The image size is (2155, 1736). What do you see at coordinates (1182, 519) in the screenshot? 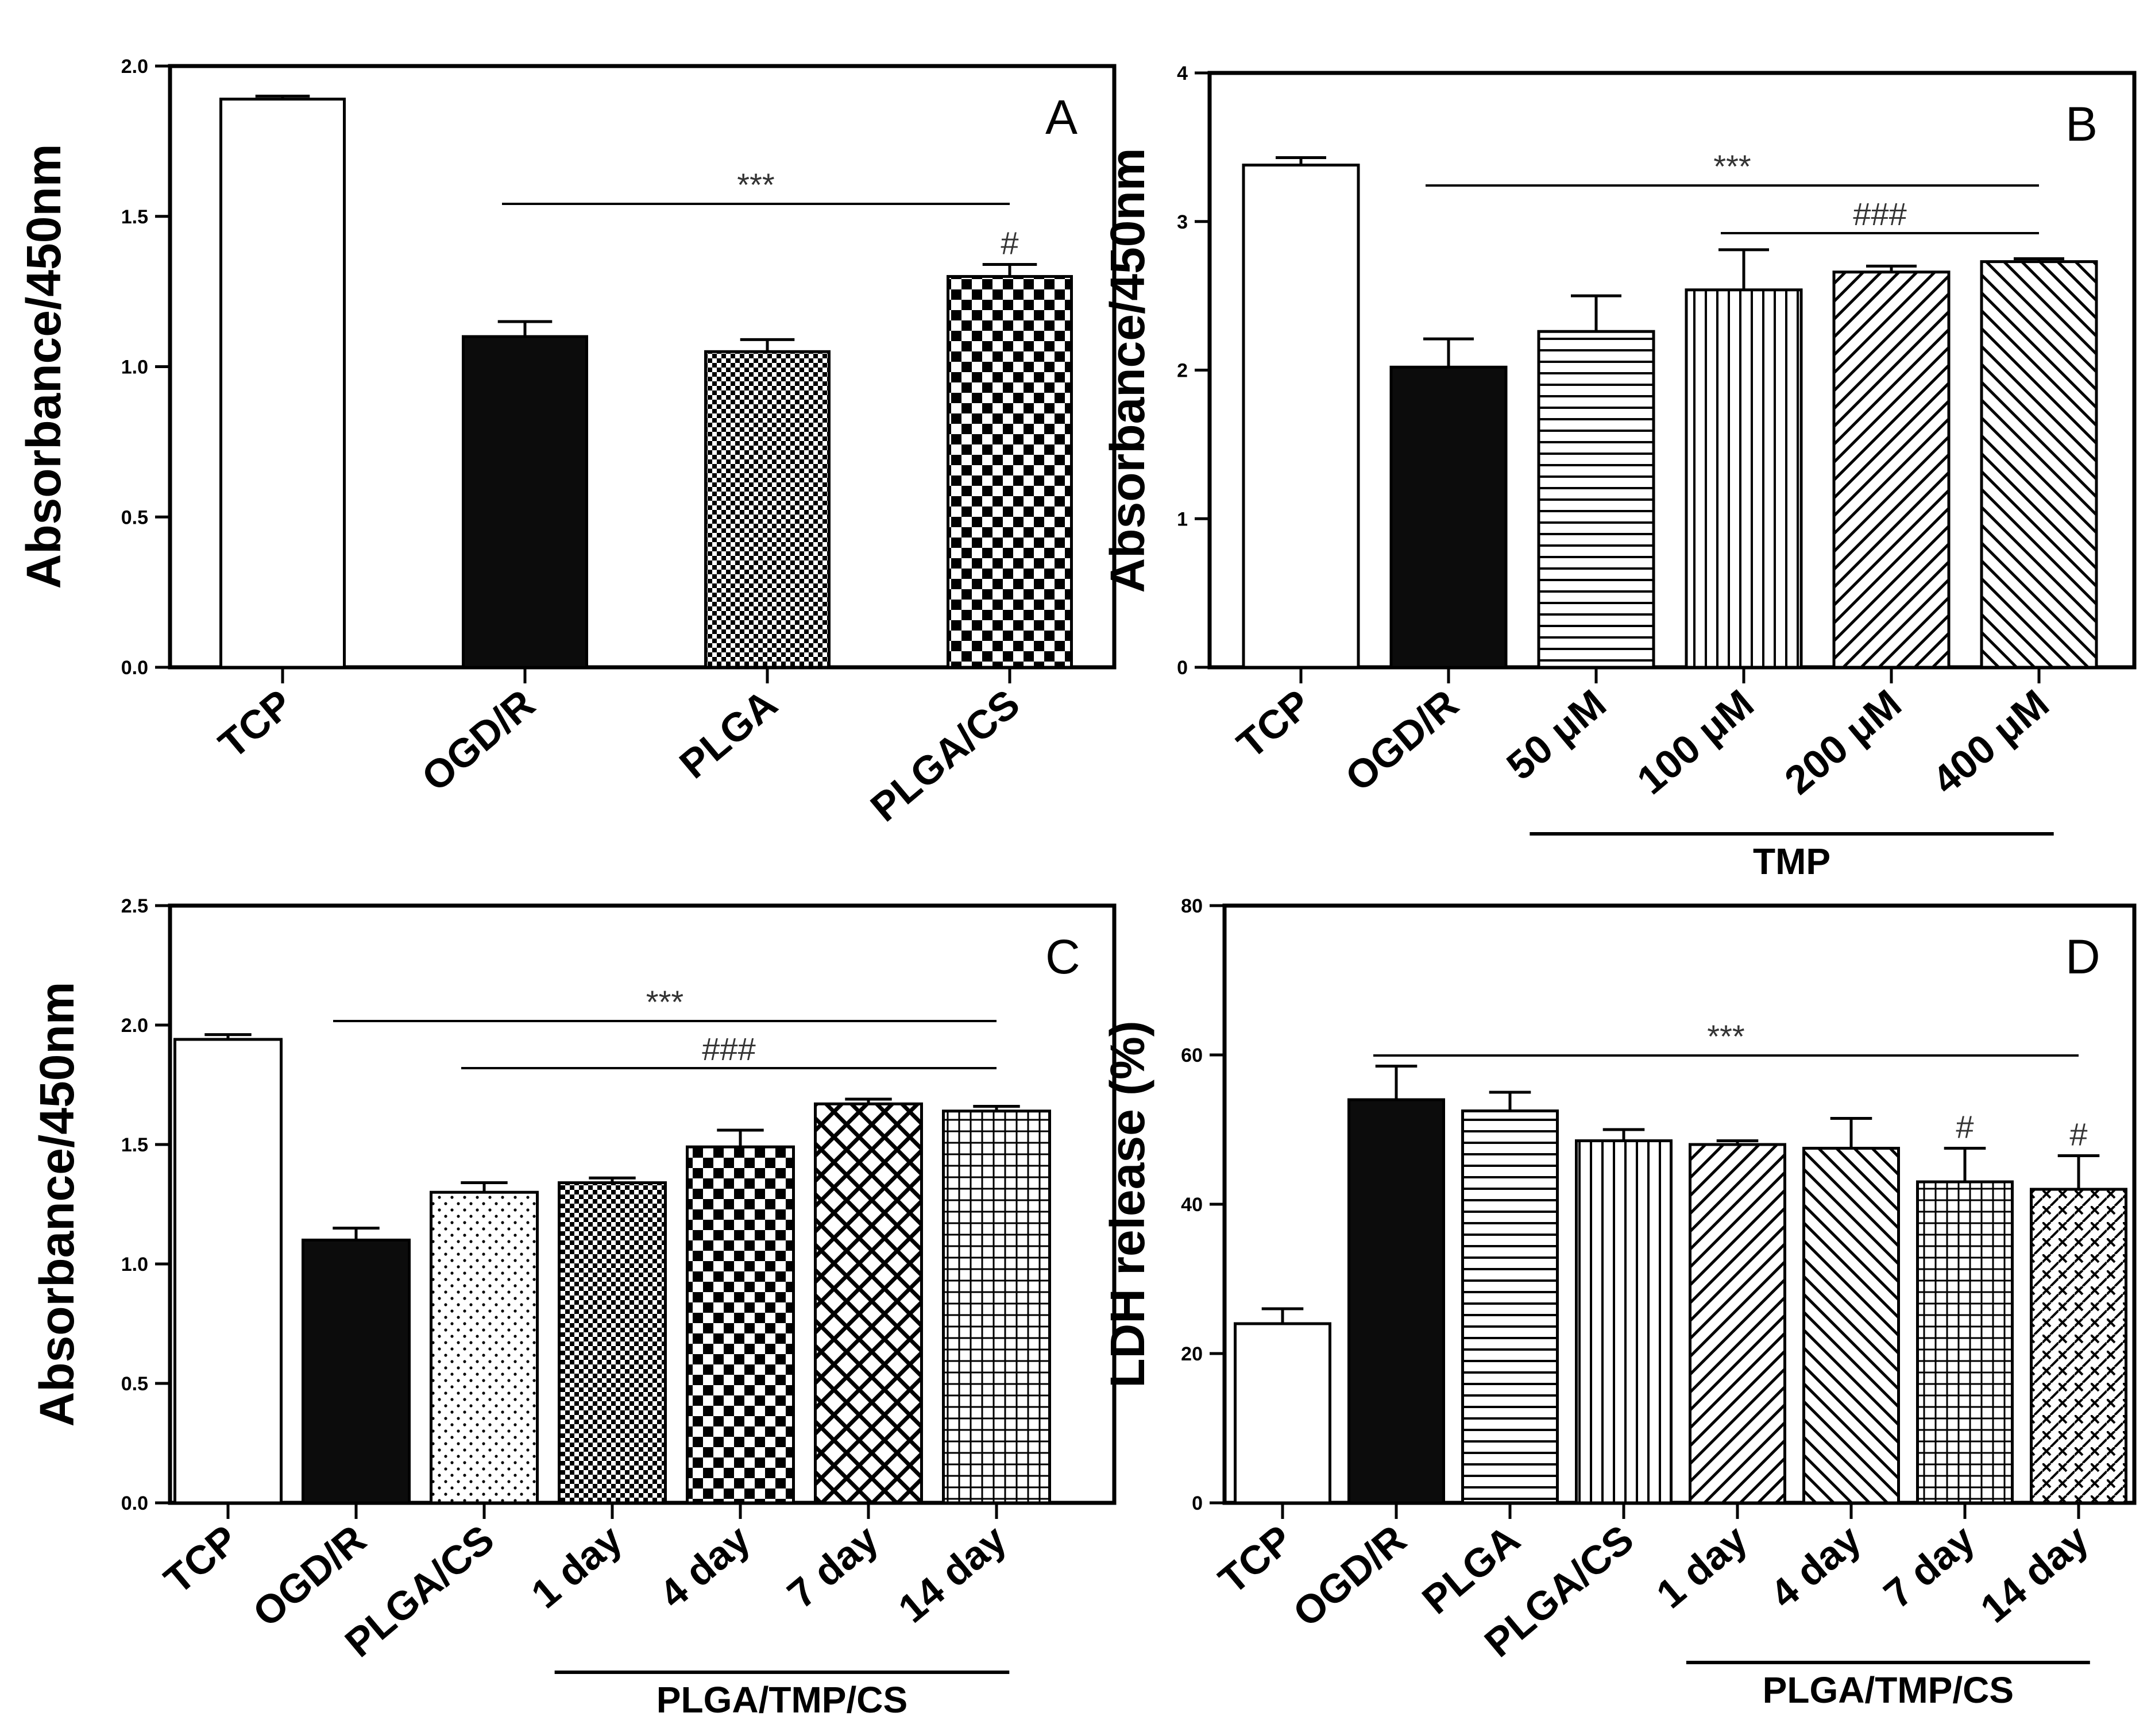
I see `y-tick-label: 1` at bounding box center [1182, 519].